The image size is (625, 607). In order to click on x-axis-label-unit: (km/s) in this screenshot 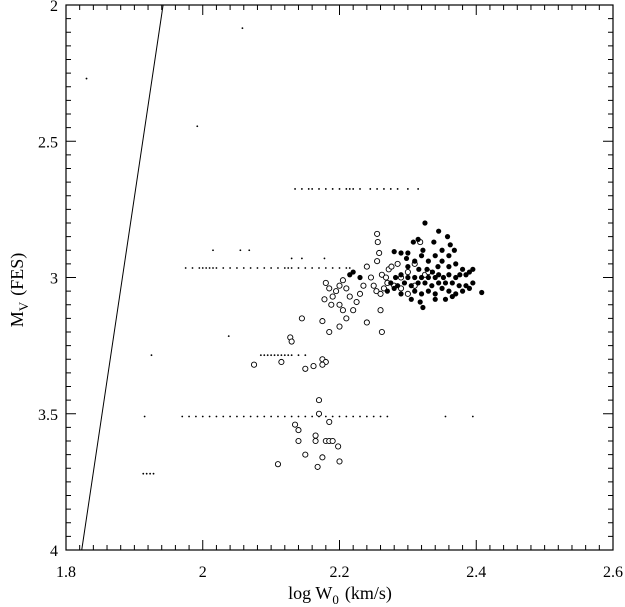, I will do `click(368, 593)`.